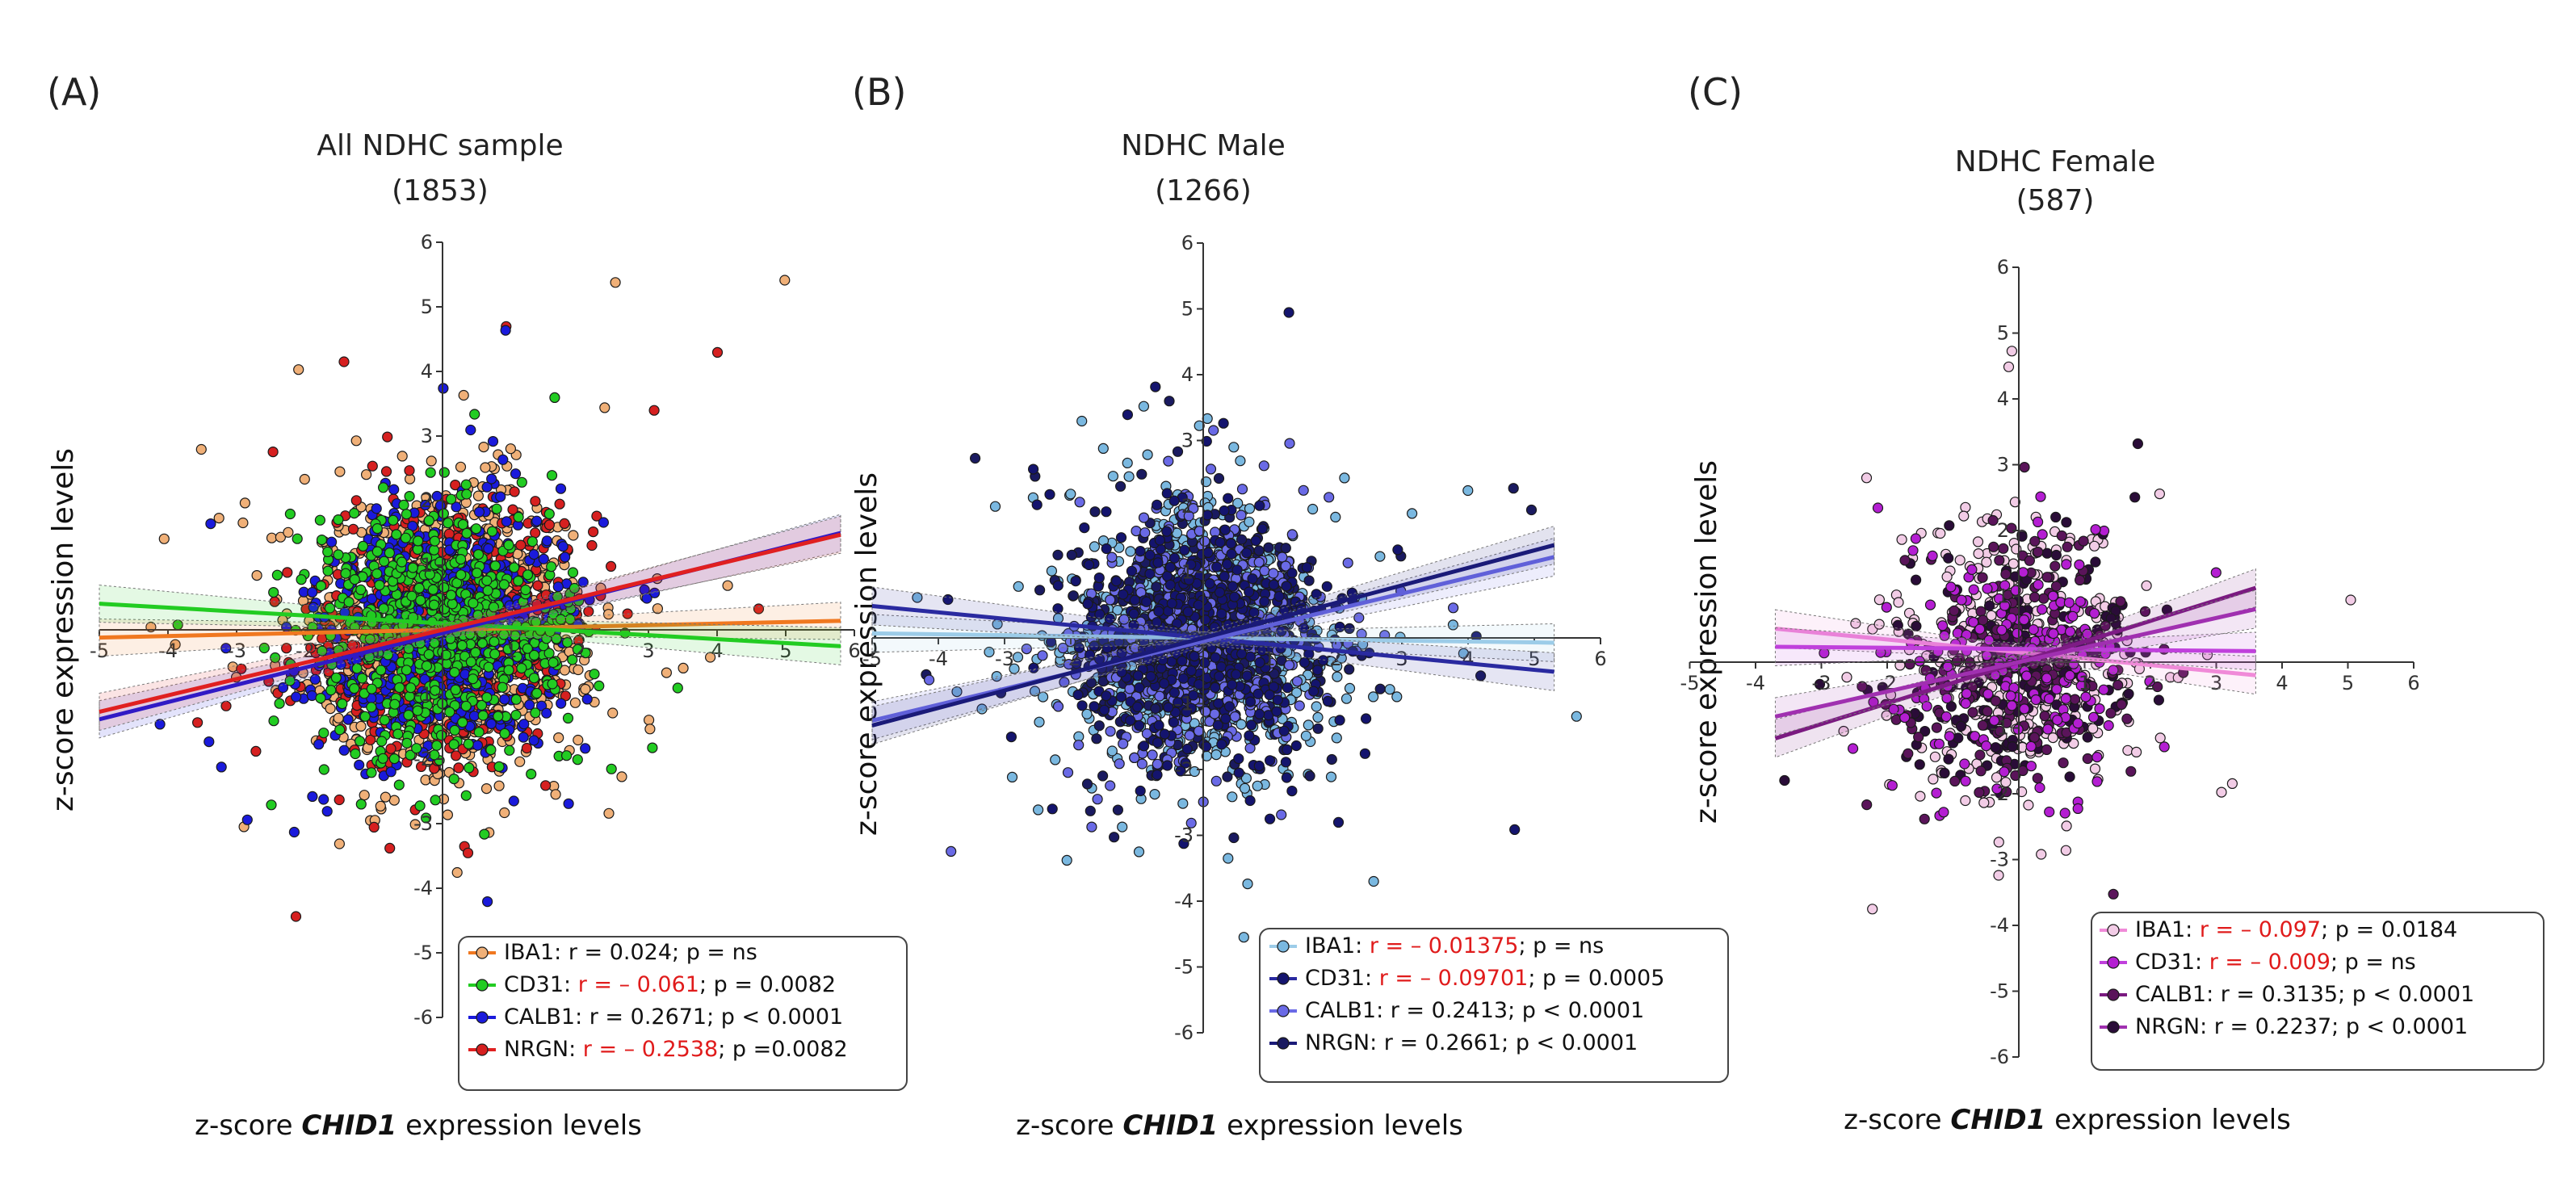 This screenshot has height=1187, width=2576. I want to click on legend-r-value: r = – 0.061, so click(638, 984).